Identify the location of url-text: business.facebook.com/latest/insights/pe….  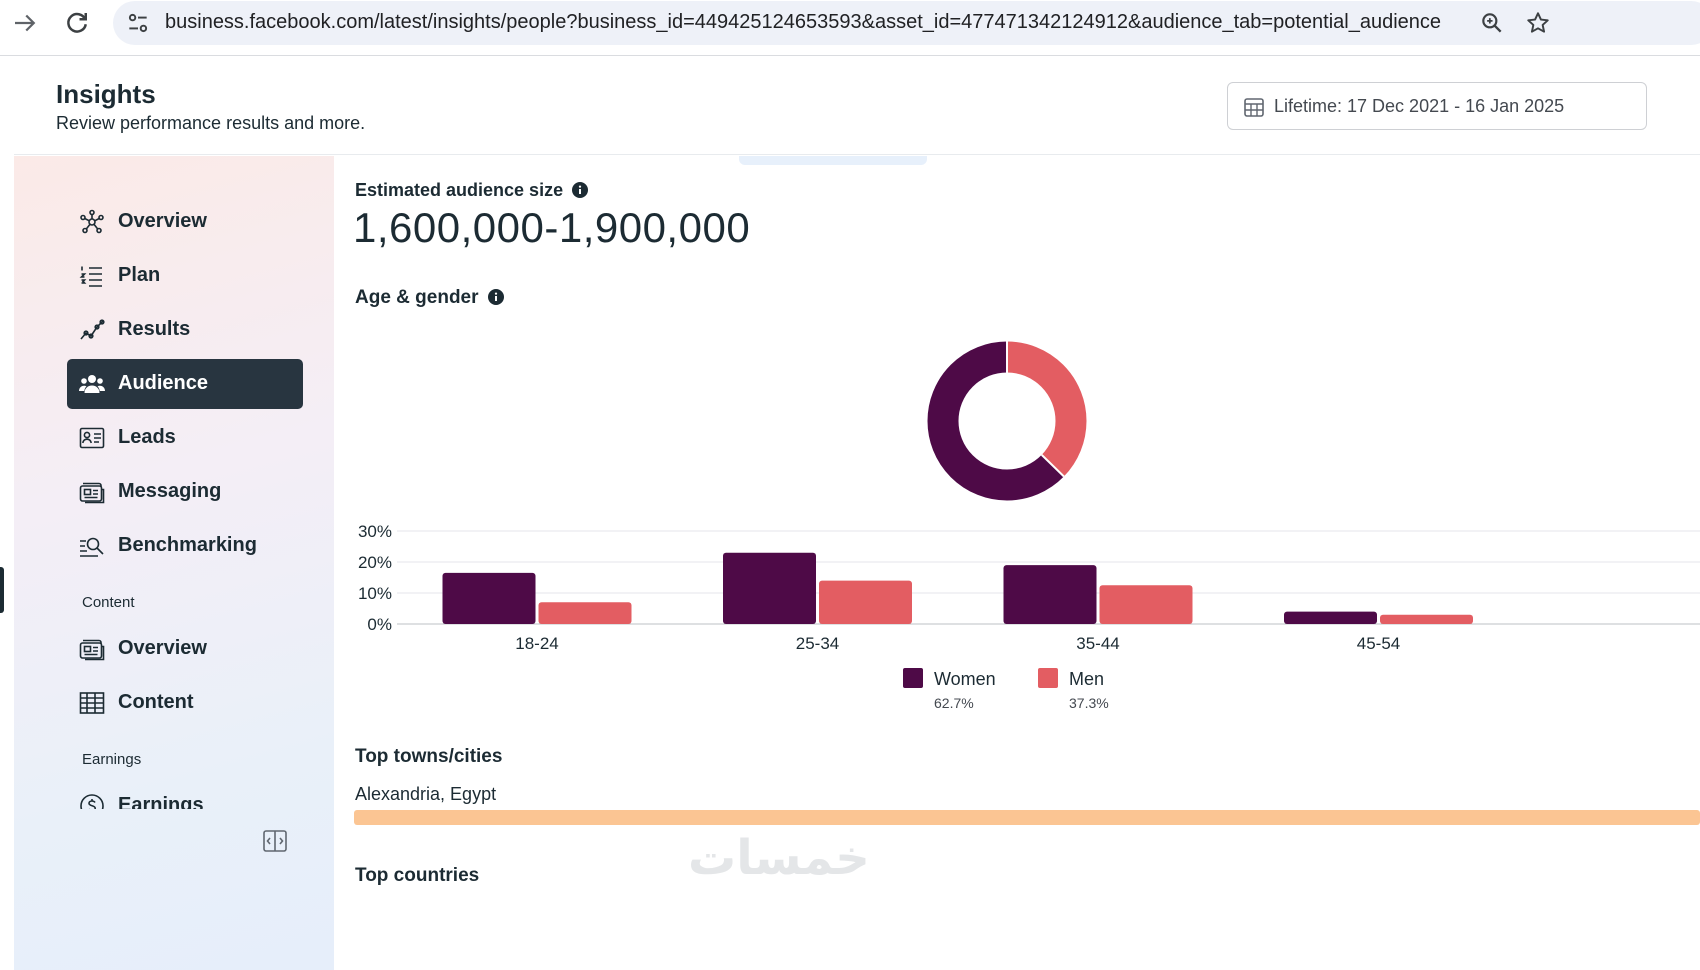
(803, 22).